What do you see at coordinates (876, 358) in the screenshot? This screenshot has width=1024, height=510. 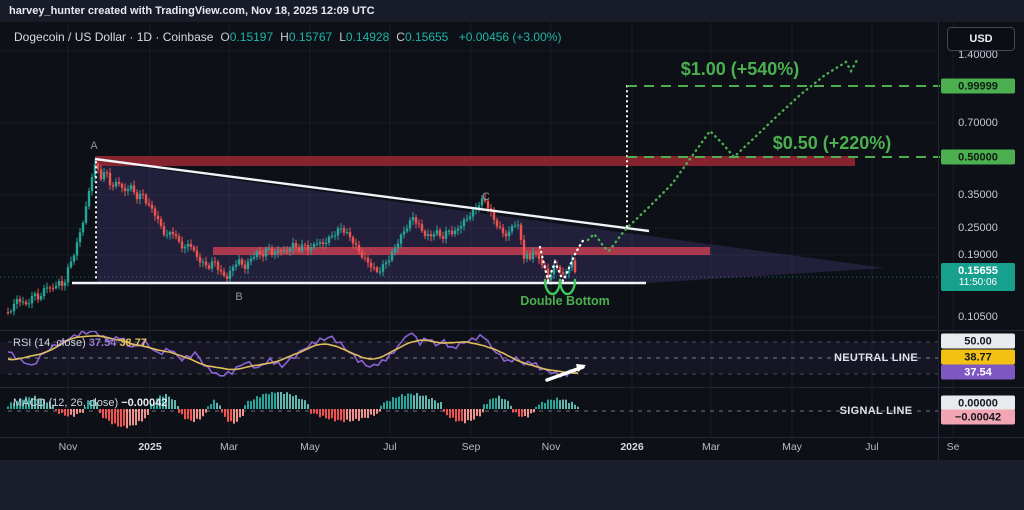 I see `neutral-line-label: NEUTRAL LINE` at bounding box center [876, 358].